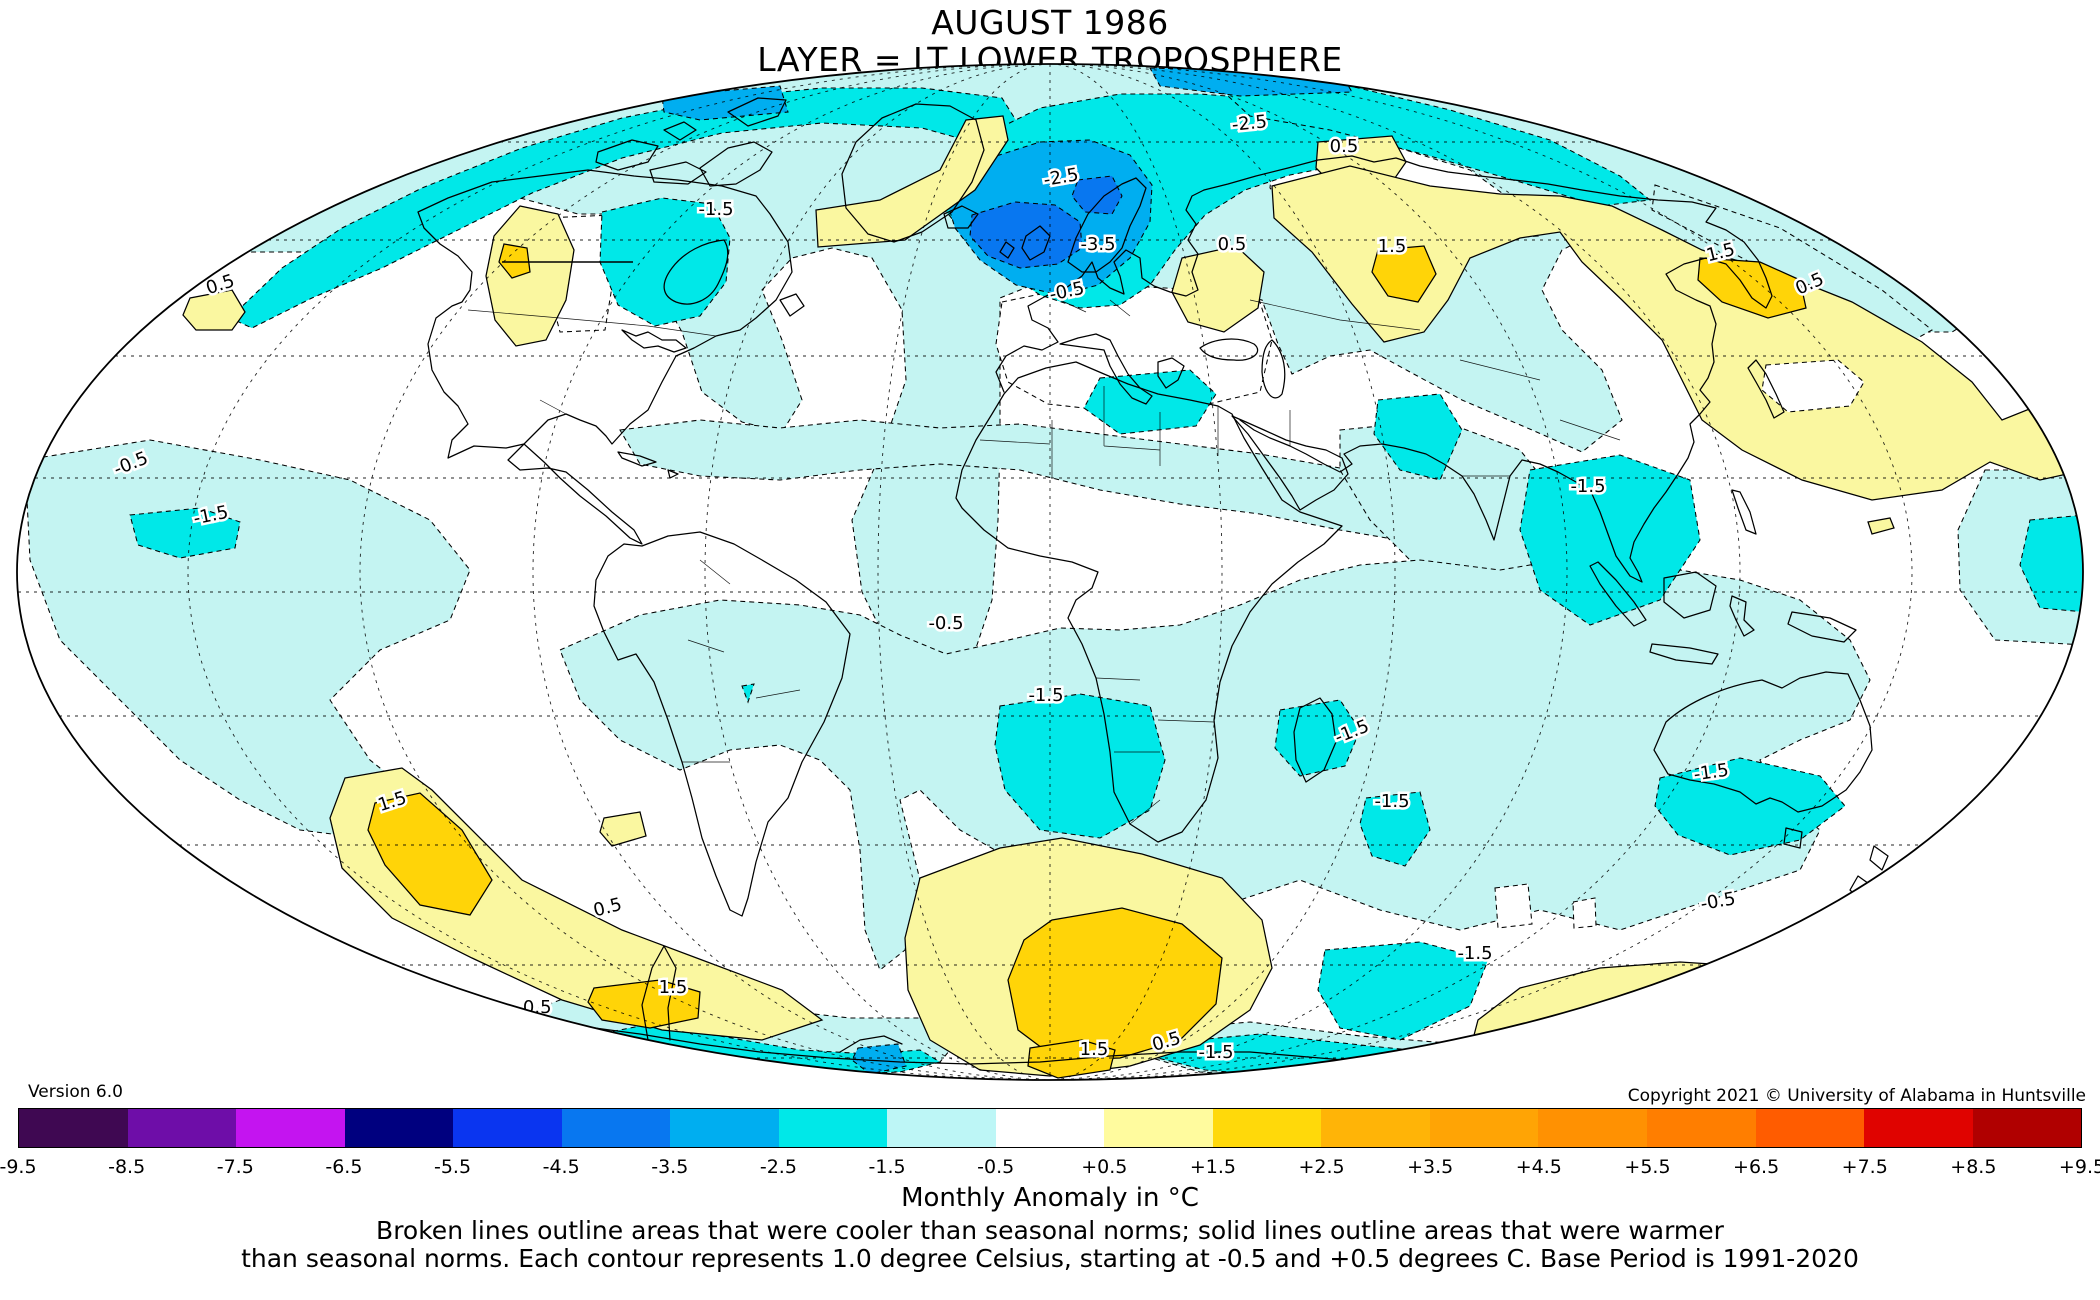  Describe the element at coordinates (18, 1167) in the screenshot. I see `colorbar-tick: -9.5` at that location.